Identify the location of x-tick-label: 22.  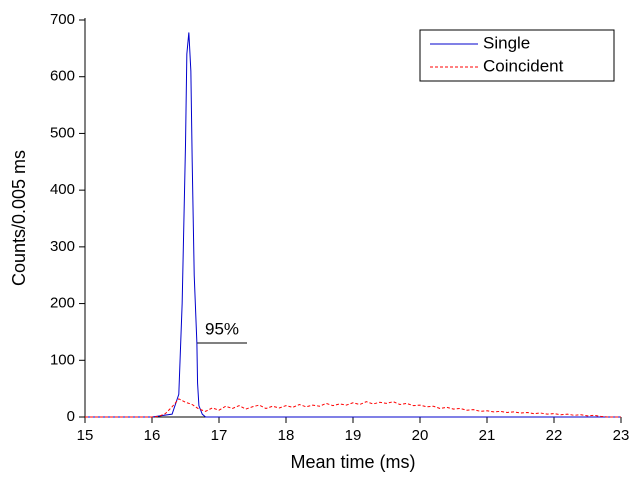
(554, 435).